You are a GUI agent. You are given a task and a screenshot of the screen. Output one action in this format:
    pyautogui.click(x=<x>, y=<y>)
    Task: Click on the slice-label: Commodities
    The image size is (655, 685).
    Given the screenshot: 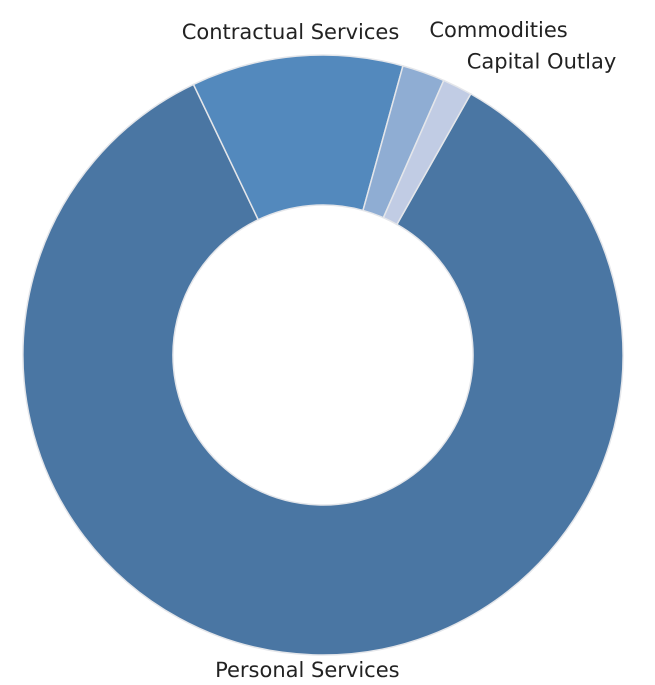 What is the action you would take?
    pyautogui.click(x=498, y=30)
    